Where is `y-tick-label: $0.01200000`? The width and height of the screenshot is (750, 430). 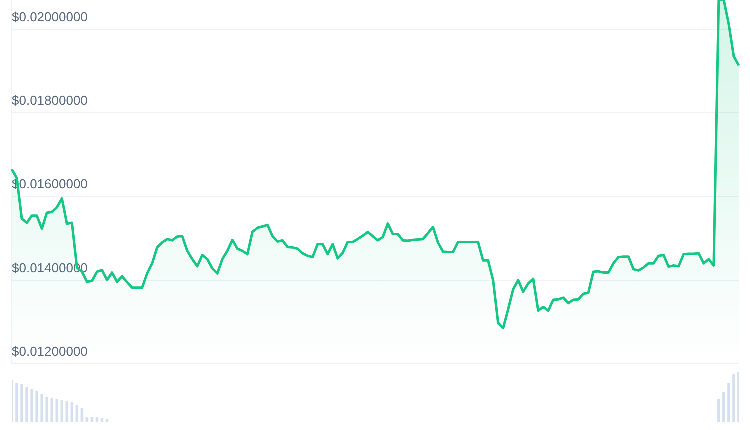
y-tick-label: $0.01200000 is located at coordinates (50, 352).